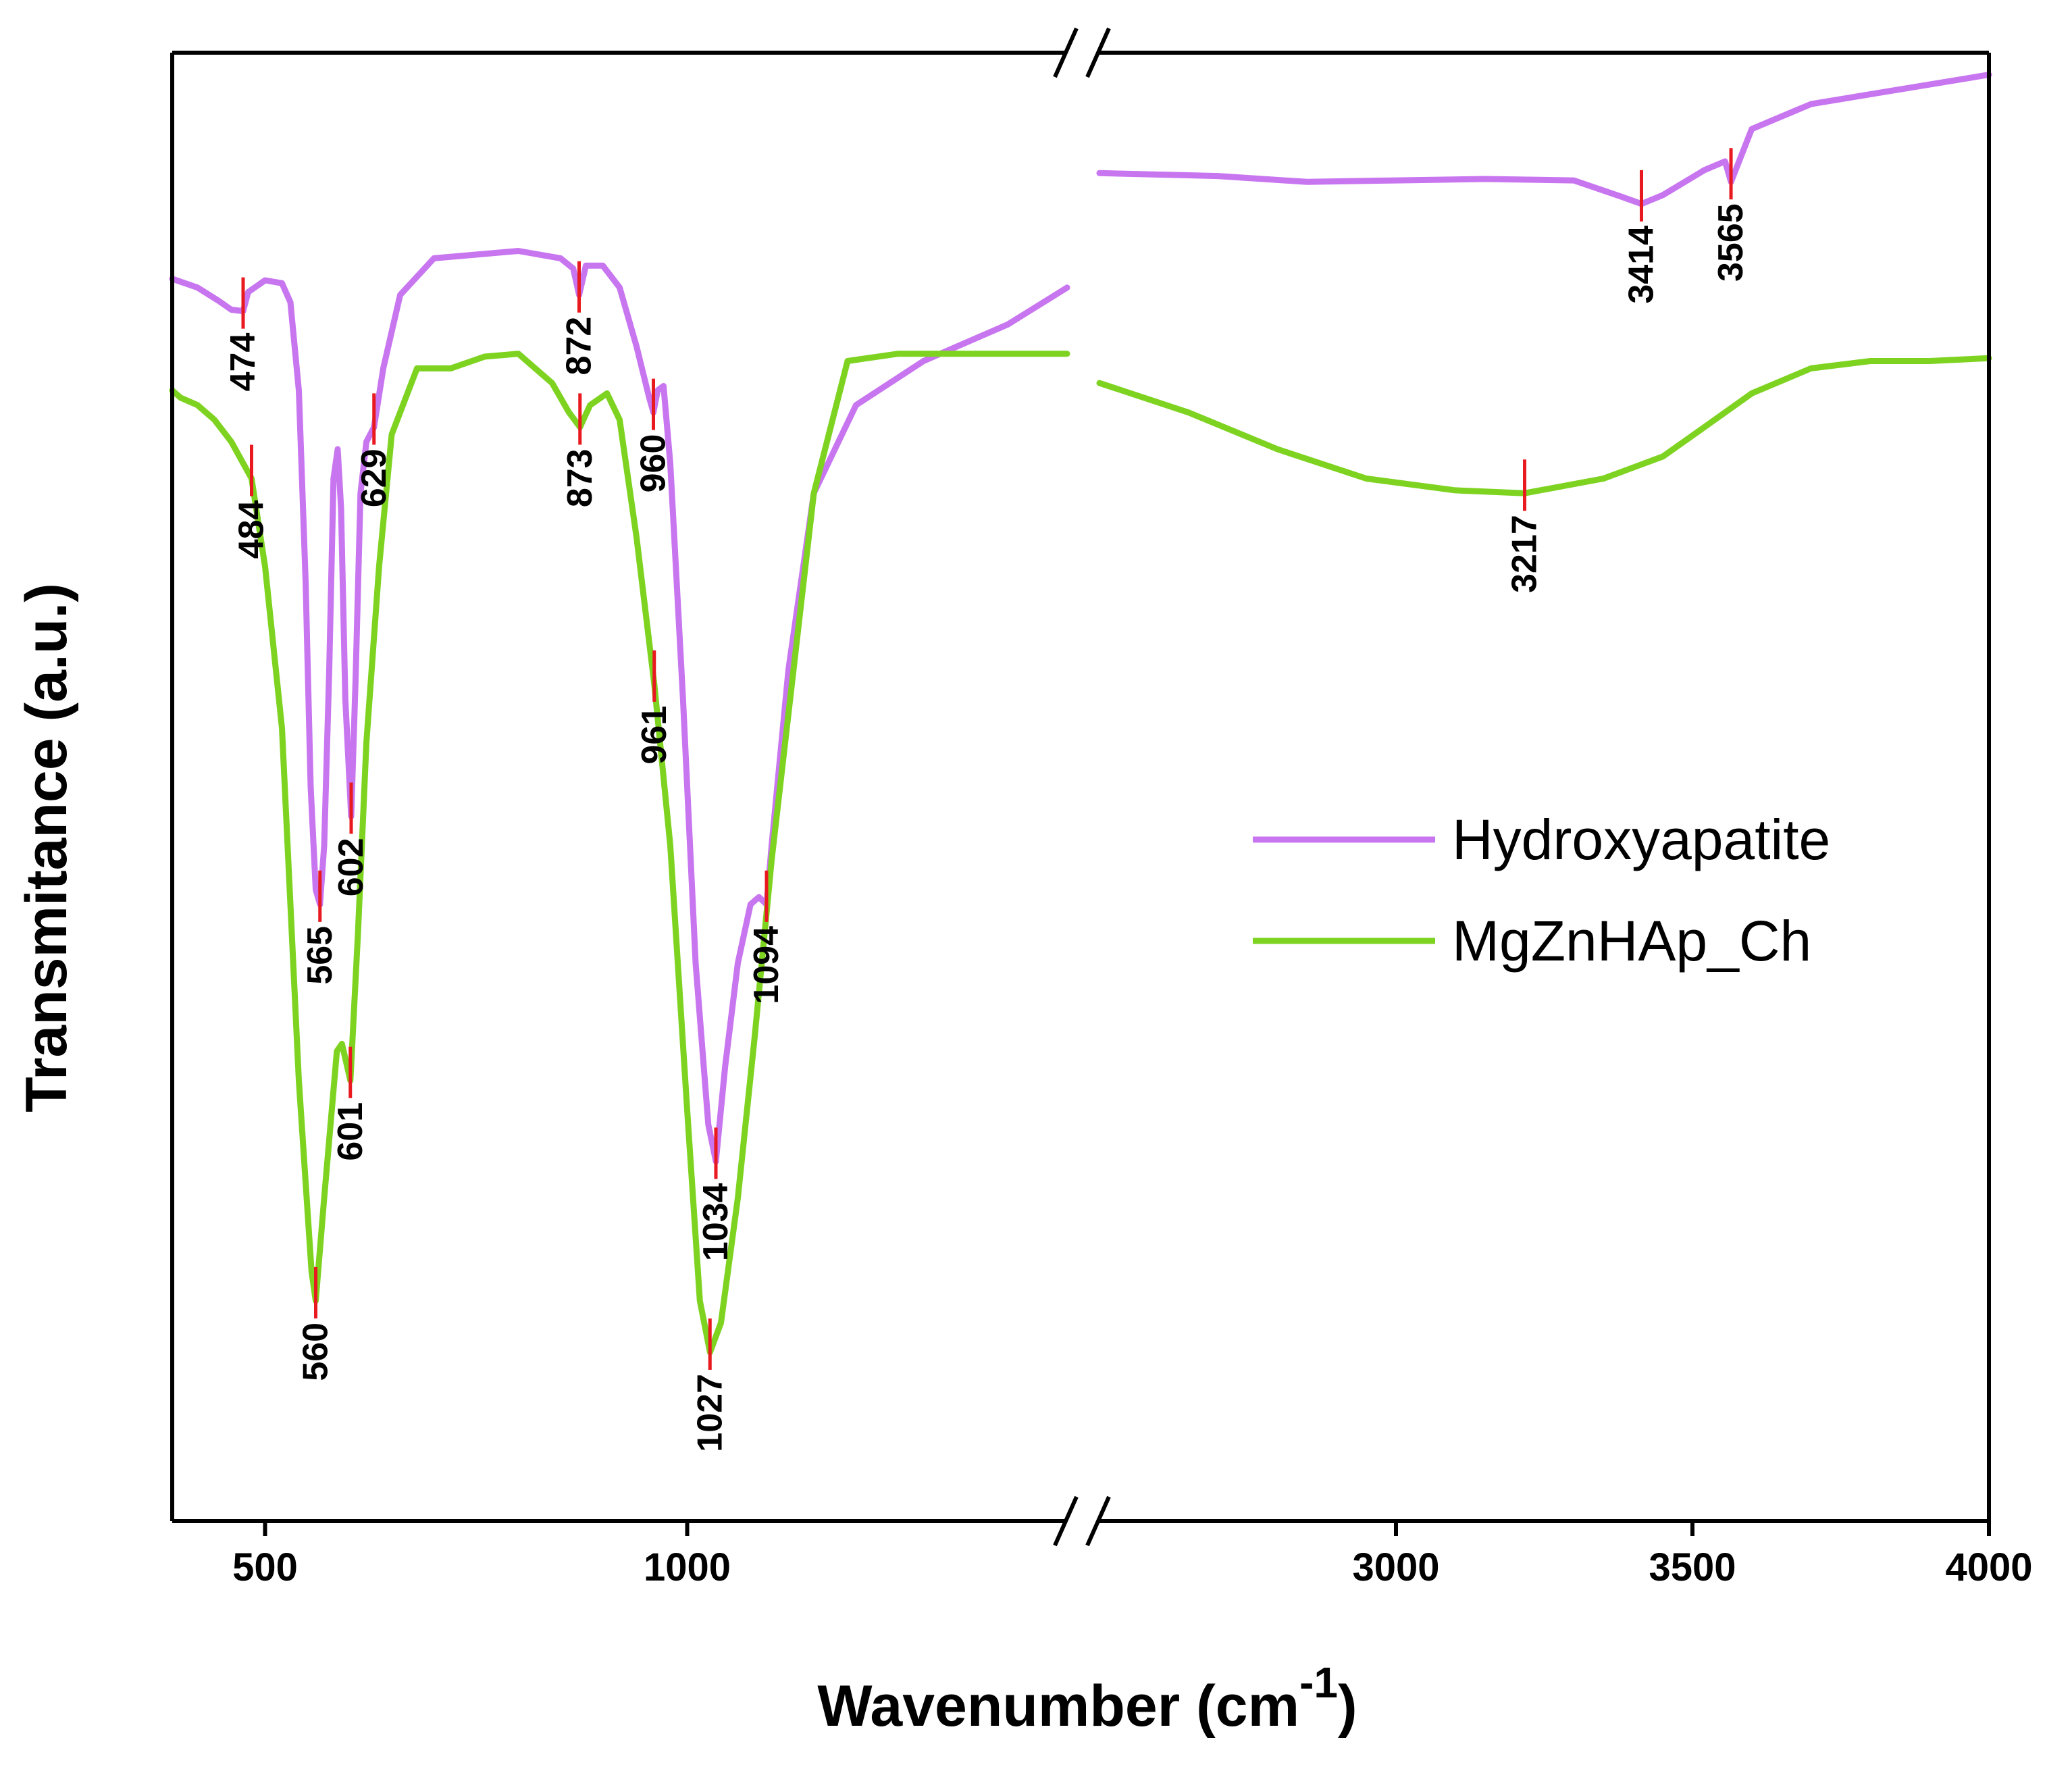  I want to click on legend: Hydroxyapatite MgZnHAp_Ch, so click(1542, 890).